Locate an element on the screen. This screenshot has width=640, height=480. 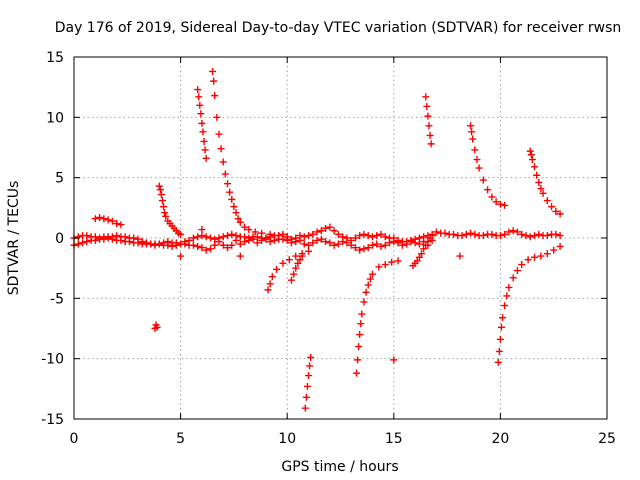
series-outlier-5h is located at coordinates (210, 243).